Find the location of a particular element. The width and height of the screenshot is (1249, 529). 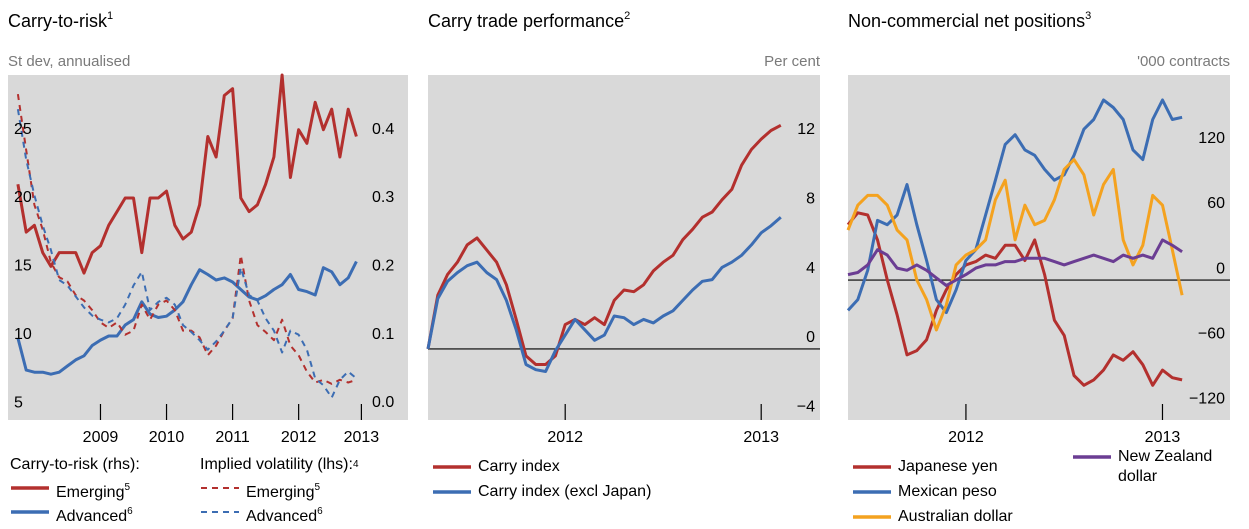

chart-title: Non-commercial net positions3 is located at coordinates (969, 20).